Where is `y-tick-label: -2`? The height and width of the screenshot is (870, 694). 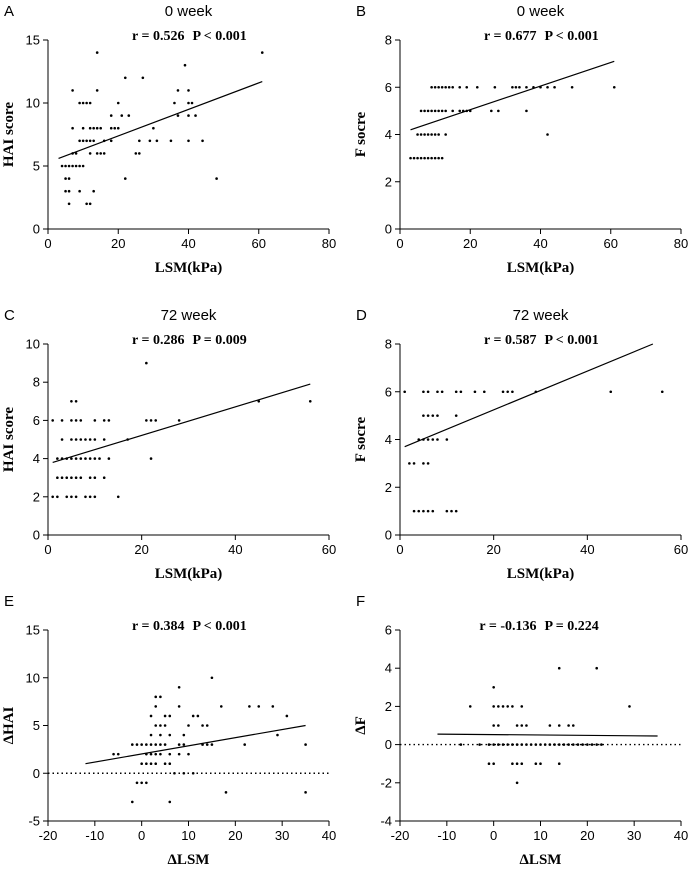 y-tick-label: -2 is located at coordinates (386, 782).